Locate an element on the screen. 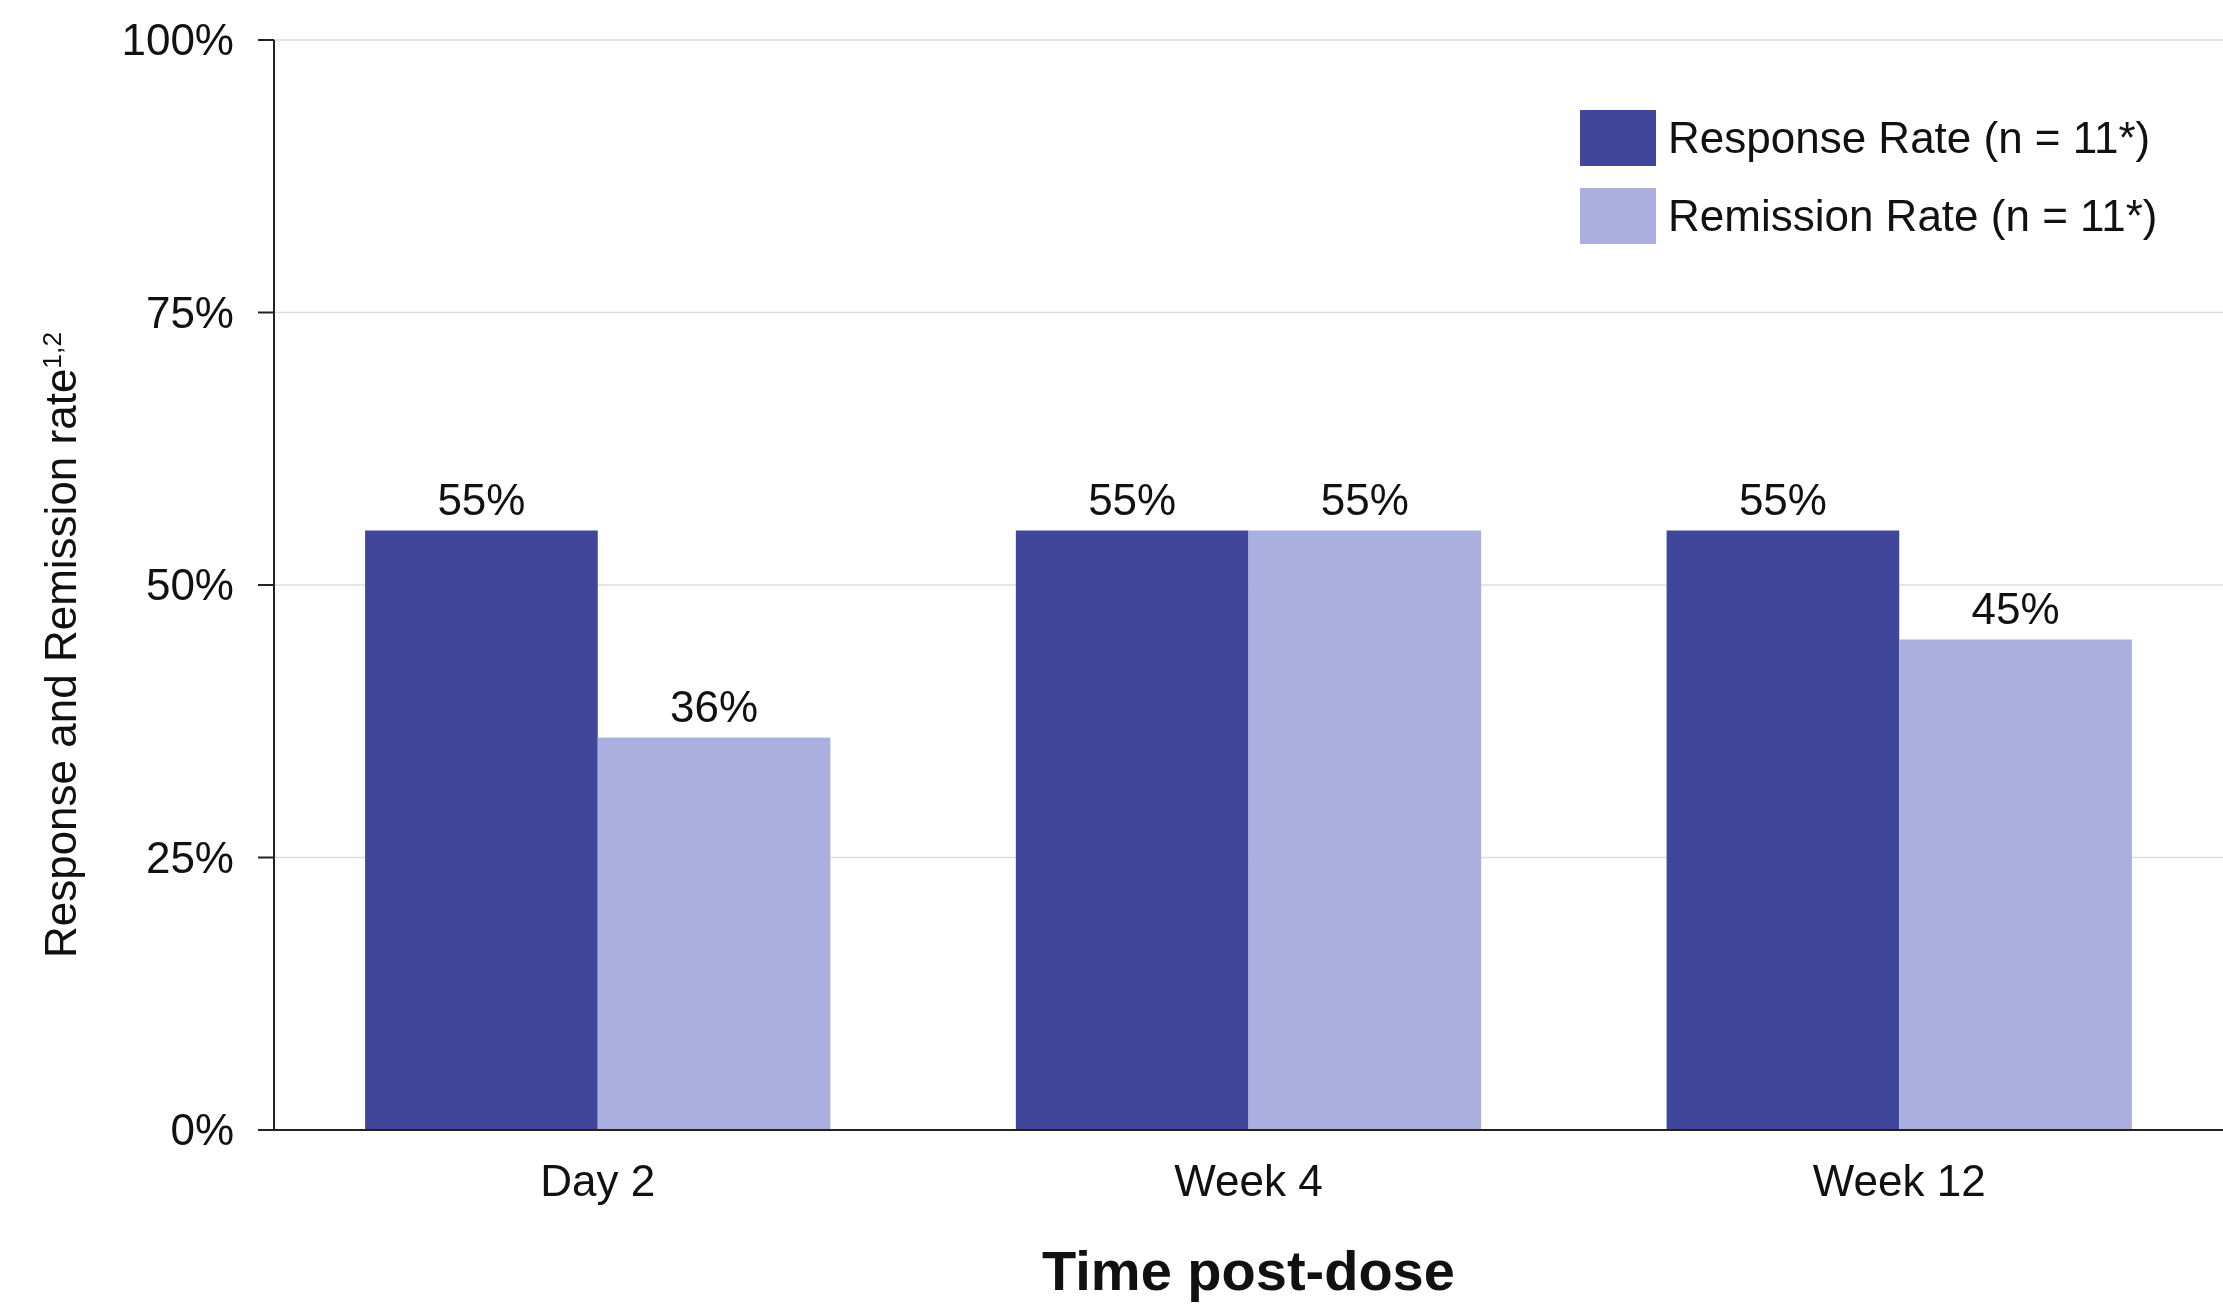 The image size is (2223, 1306). x-tick-label: Week 4 is located at coordinates (1248, 1180).